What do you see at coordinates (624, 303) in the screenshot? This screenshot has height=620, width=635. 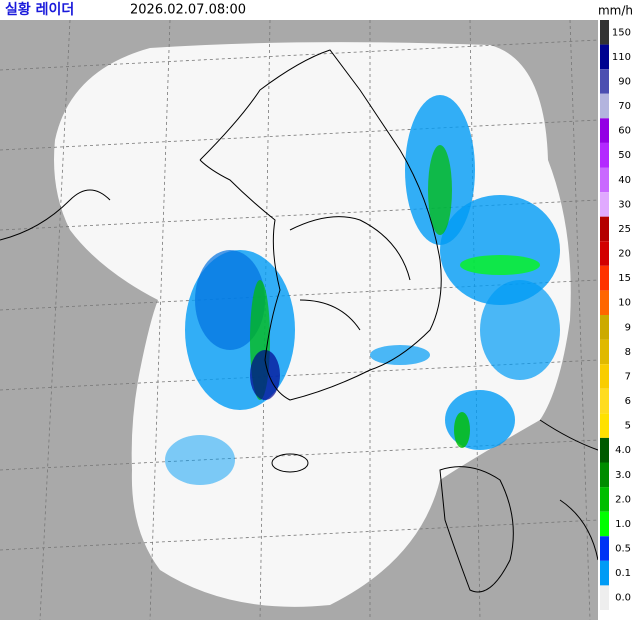 I see `legend-label: 10` at bounding box center [624, 303].